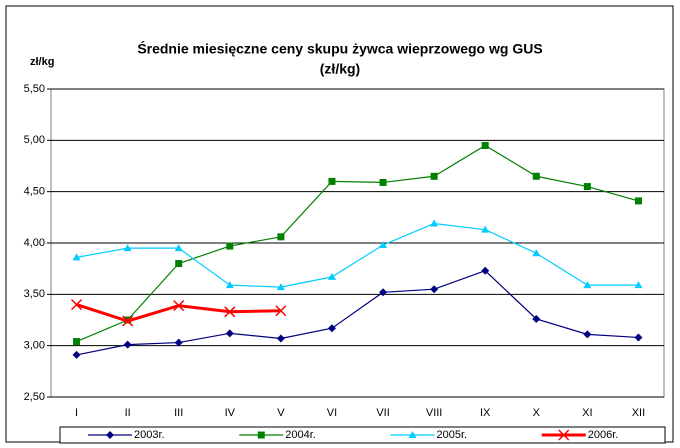 This screenshot has height=448, width=680. I want to click on chart-subtitle: (zł/kg), so click(340, 69).